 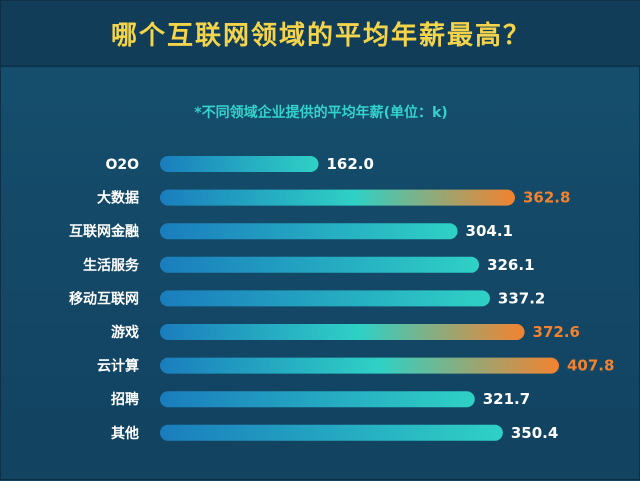 What do you see at coordinates (104, 298) in the screenshot?
I see `category-label: 移动互联网` at bounding box center [104, 298].